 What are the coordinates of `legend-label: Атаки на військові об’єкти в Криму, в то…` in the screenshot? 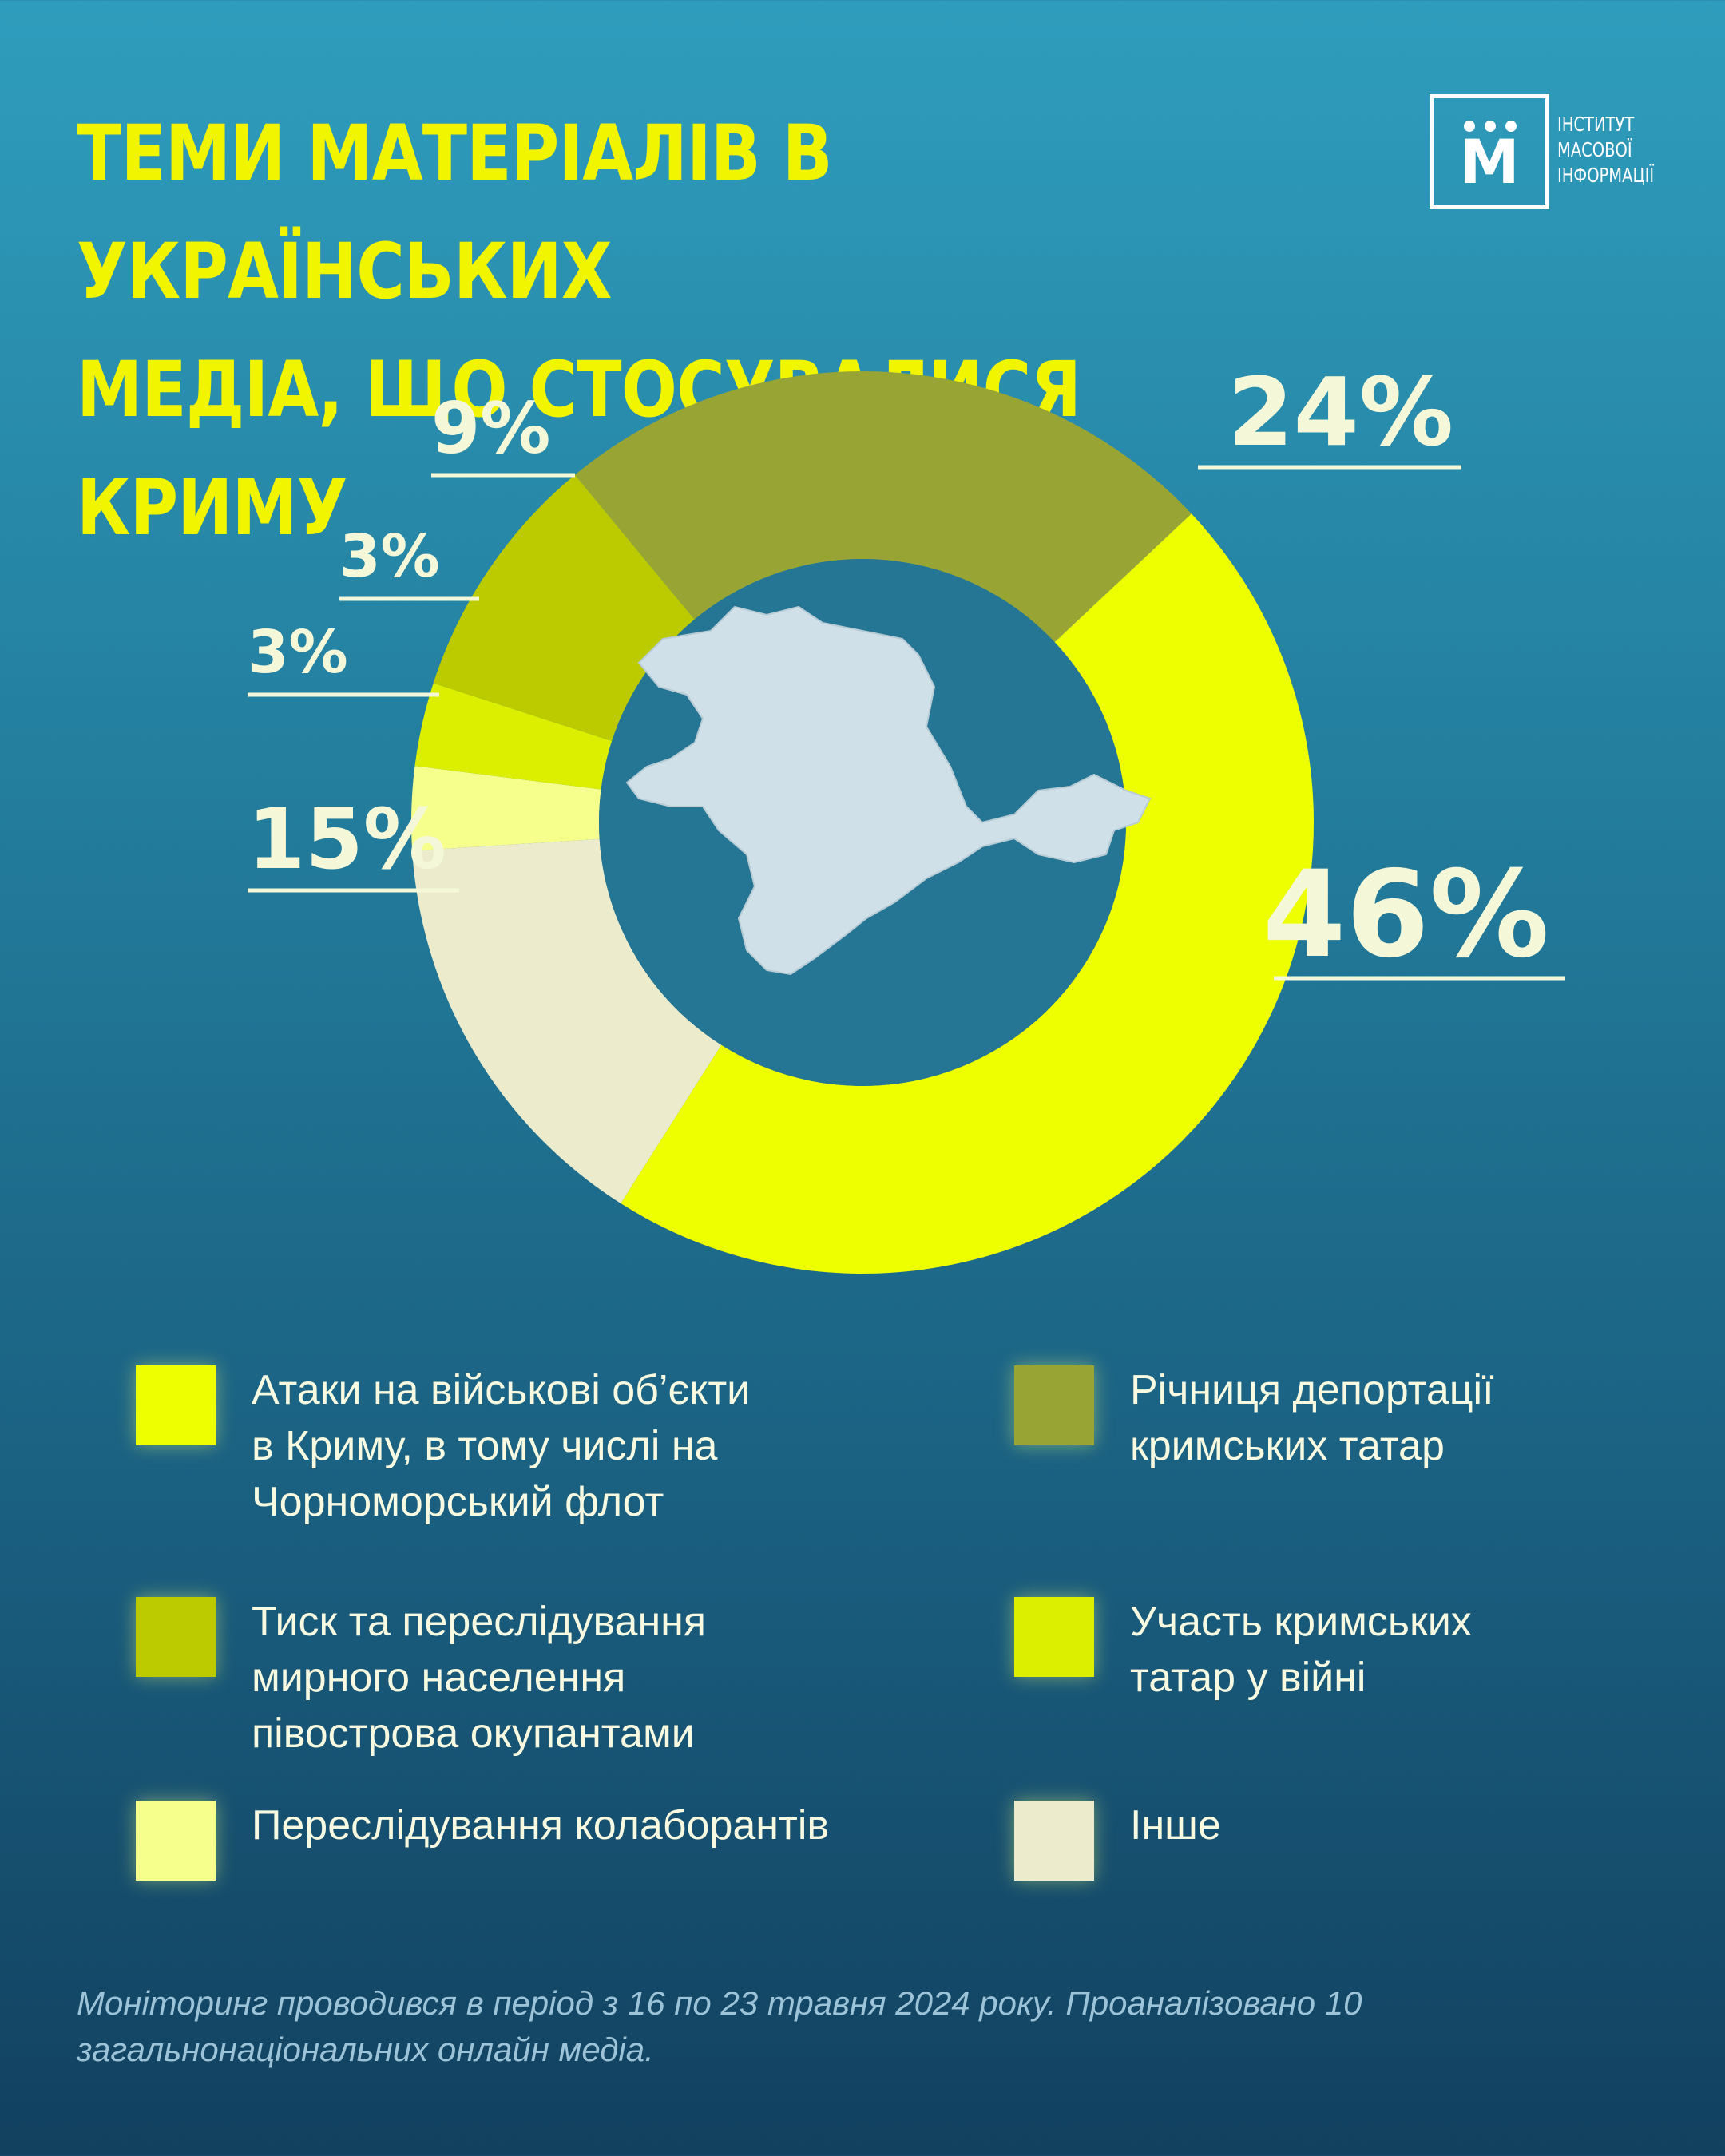 It's located at (502, 1446).